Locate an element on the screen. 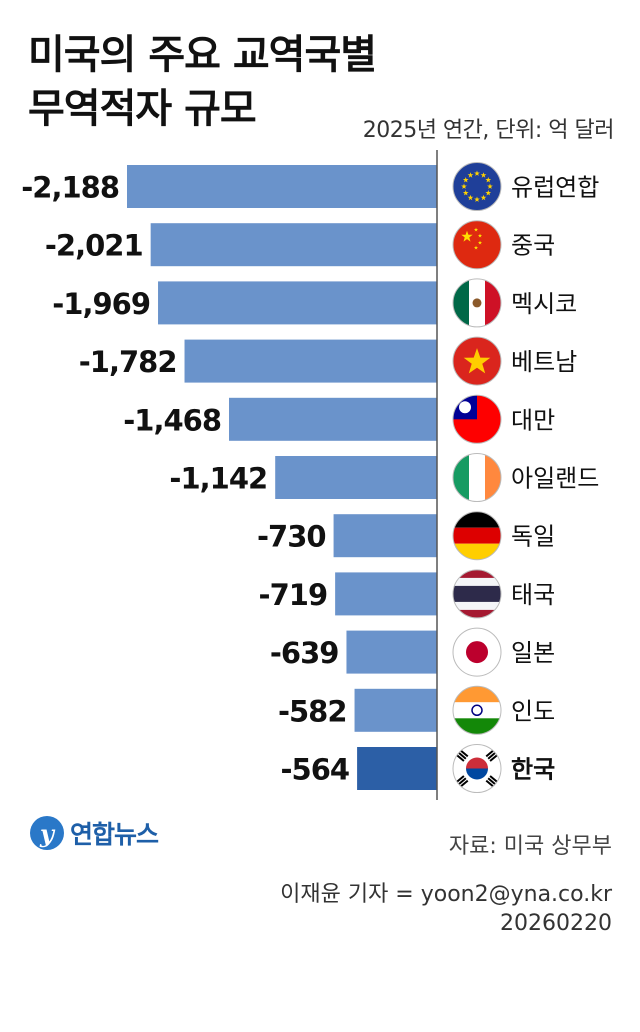 The width and height of the screenshot is (640, 1032). ireland-flag-icon is located at coordinates (477, 477).